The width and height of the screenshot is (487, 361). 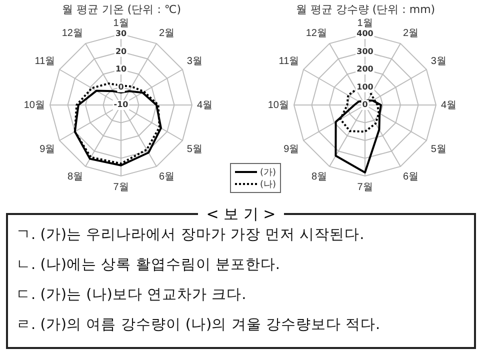 What do you see at coordinates (241, 214) in the screenshot?
I see `text: < 보 기 >` at bounding box center [241, 214].